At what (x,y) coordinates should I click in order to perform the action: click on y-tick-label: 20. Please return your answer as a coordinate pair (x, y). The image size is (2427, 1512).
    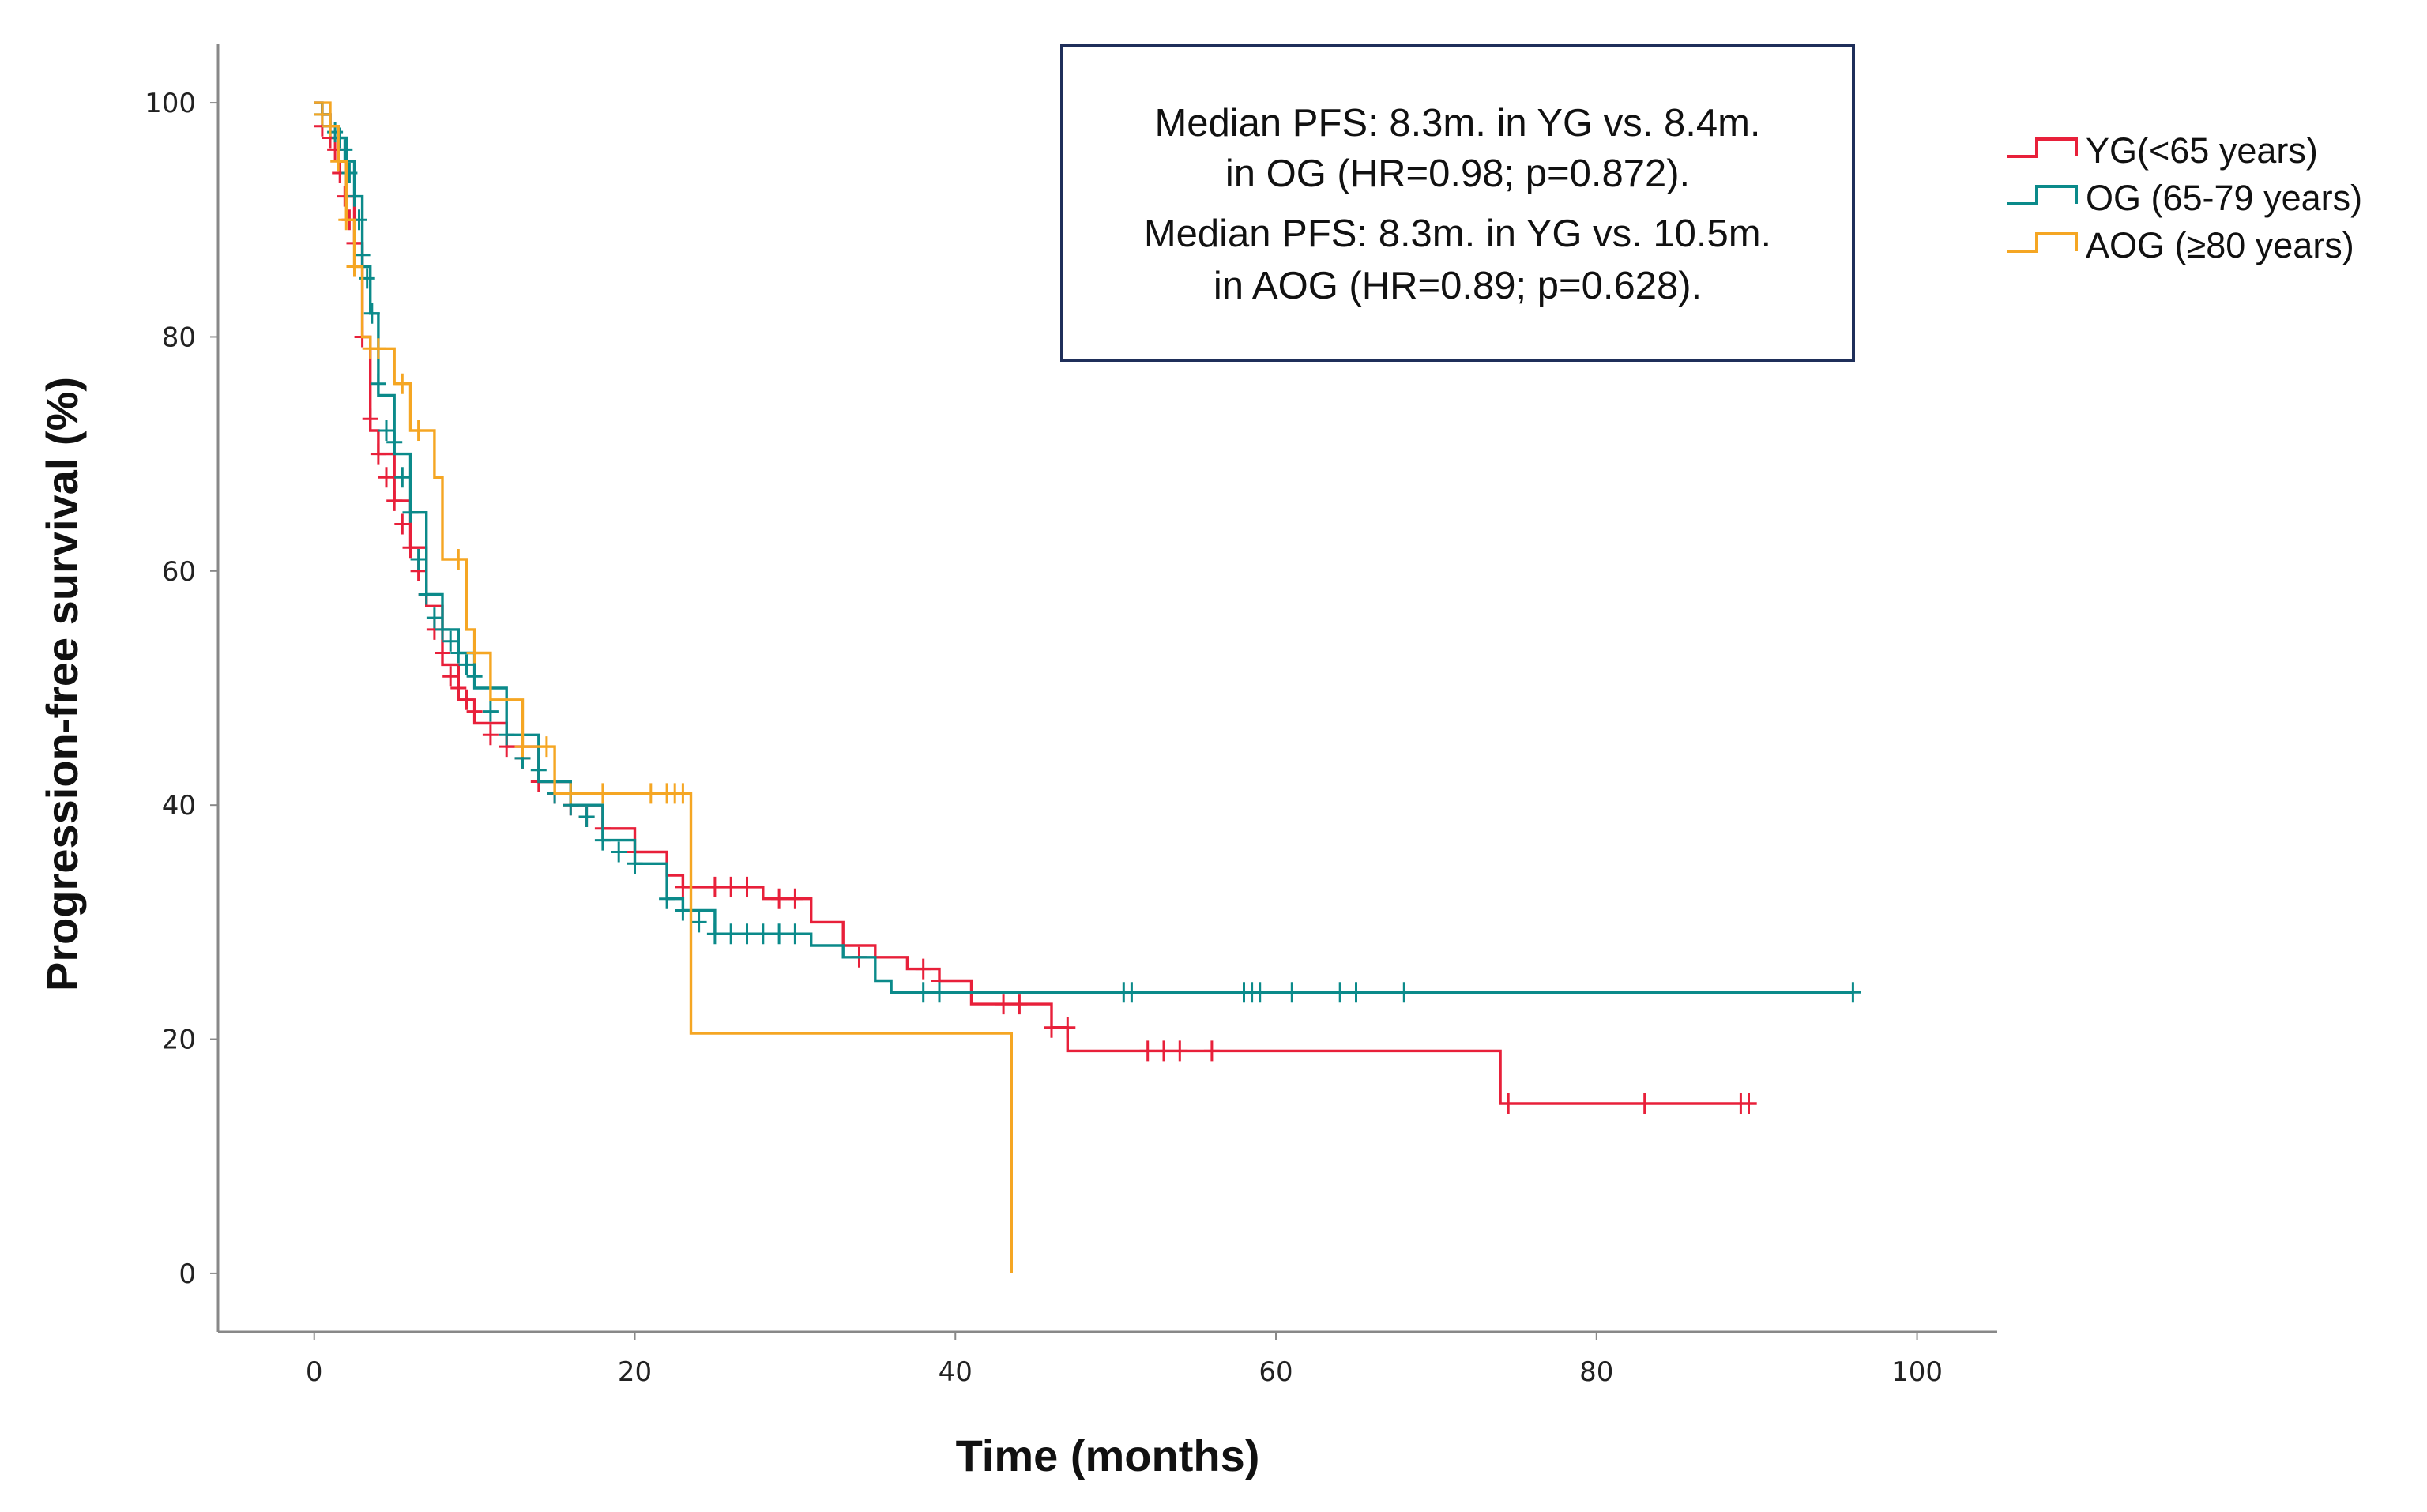
    Looking at the image, I should click on (179, 1040).